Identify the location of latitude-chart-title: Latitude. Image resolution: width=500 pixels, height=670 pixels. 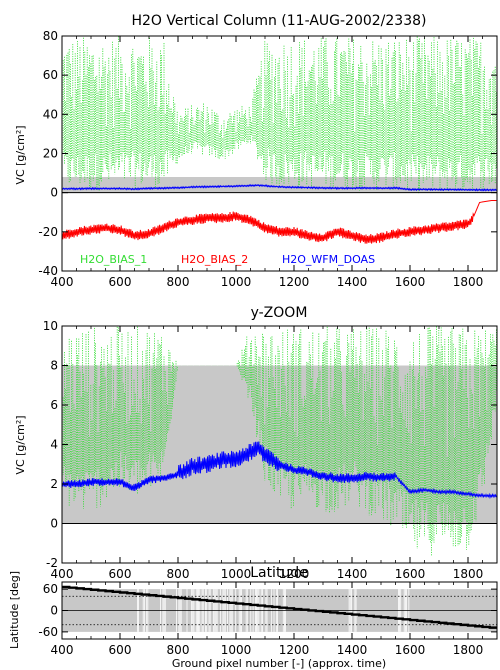
(279, 573).